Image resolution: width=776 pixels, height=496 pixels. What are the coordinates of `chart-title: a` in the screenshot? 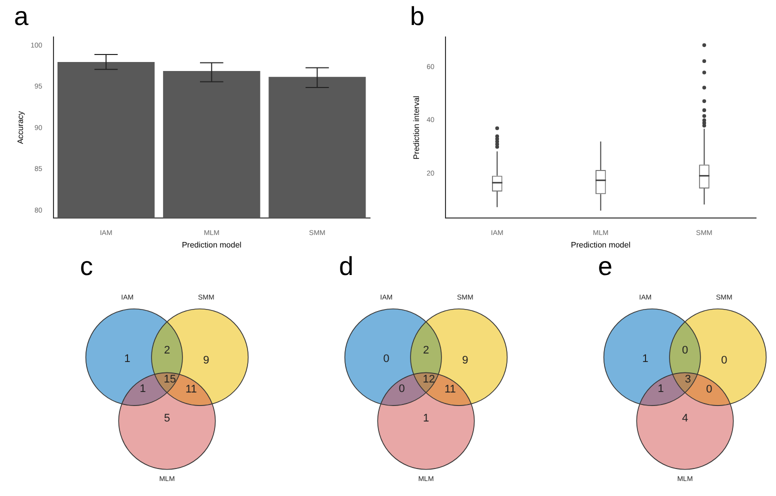 It's located at (21, 15).